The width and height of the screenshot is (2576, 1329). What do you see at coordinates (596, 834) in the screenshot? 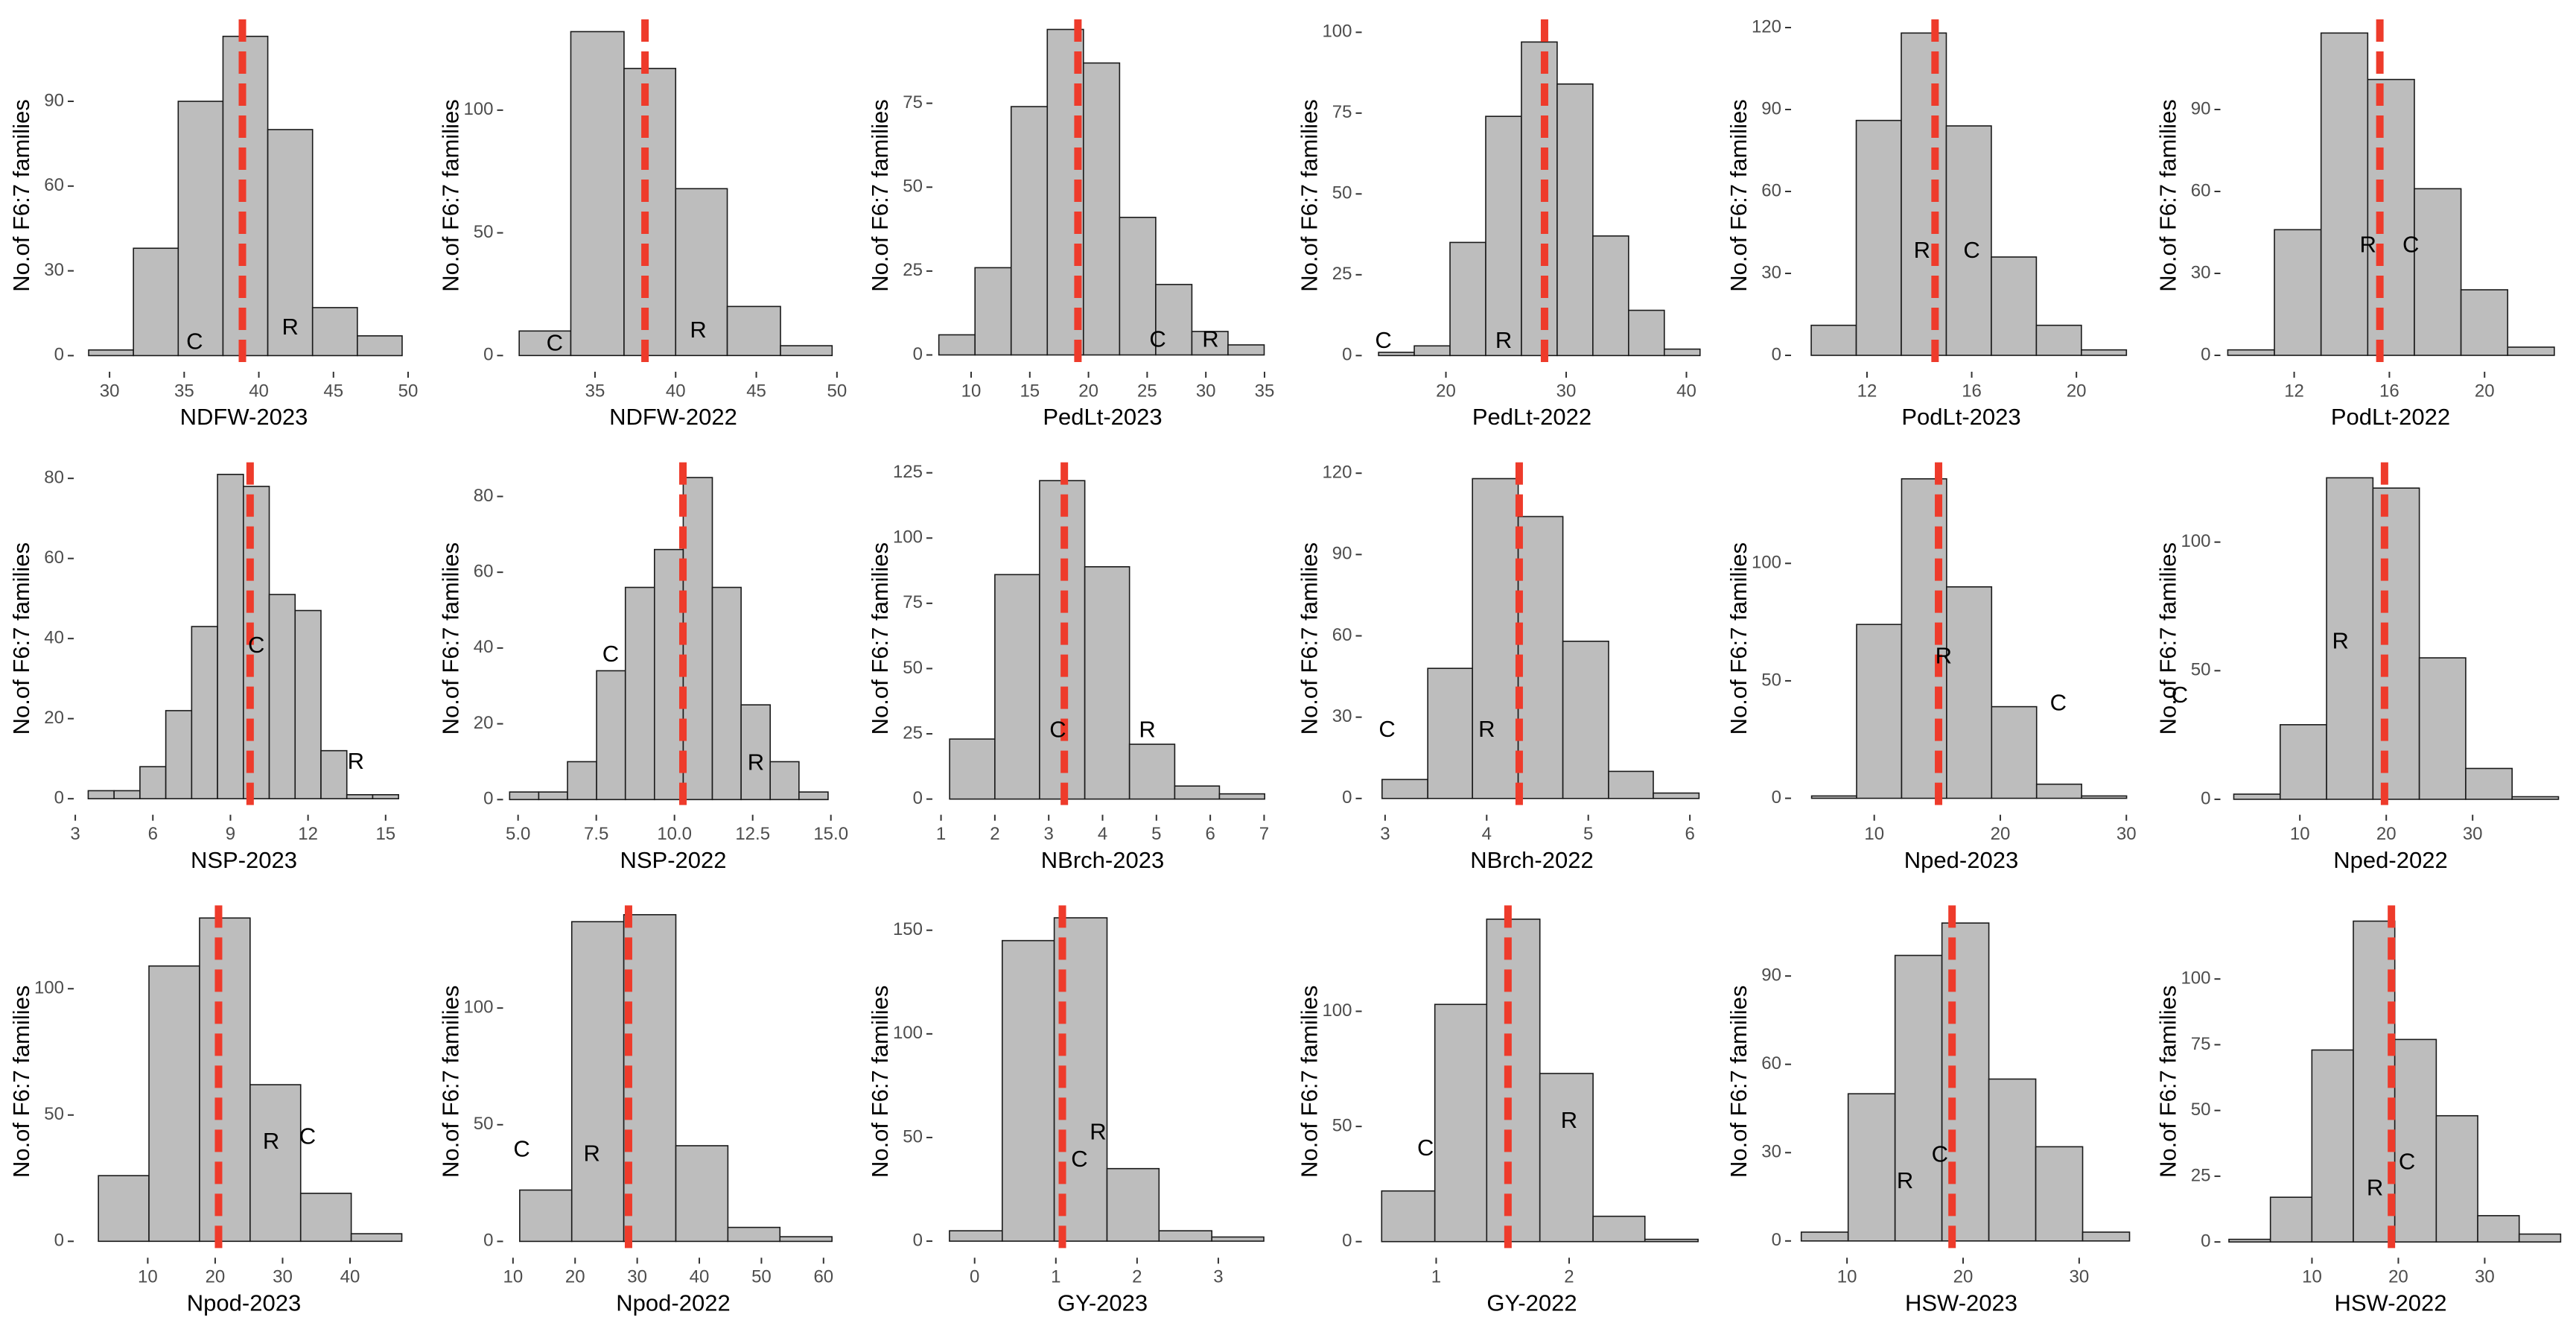
I see `x-tick-label: 7.5` at bounding box center [596, 834].